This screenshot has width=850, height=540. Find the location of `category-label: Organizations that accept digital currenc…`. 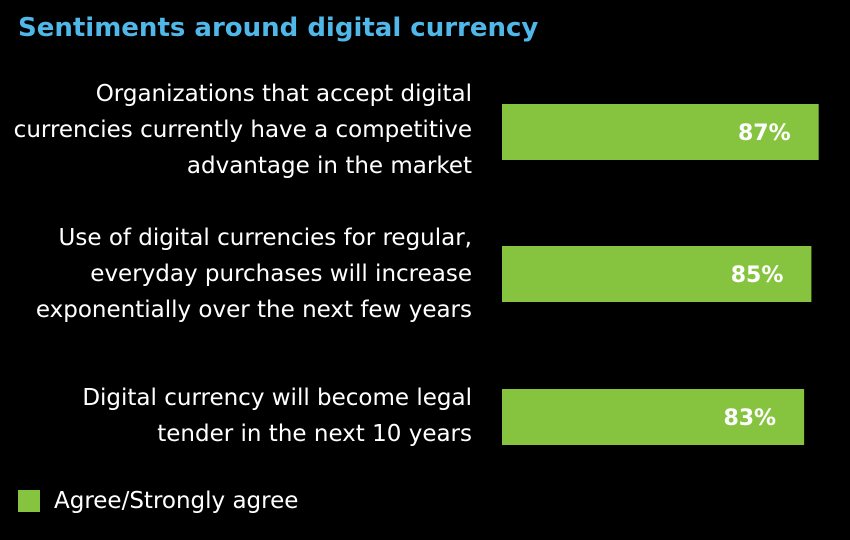

category-label: Organizations that accept digital currenc… is located at coordinates (242, 130).